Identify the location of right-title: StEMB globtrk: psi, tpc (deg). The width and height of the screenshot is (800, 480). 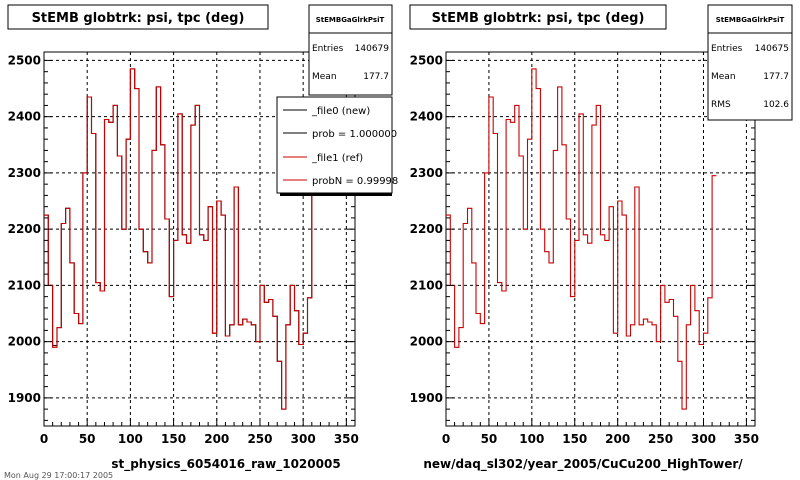
(538, 18).